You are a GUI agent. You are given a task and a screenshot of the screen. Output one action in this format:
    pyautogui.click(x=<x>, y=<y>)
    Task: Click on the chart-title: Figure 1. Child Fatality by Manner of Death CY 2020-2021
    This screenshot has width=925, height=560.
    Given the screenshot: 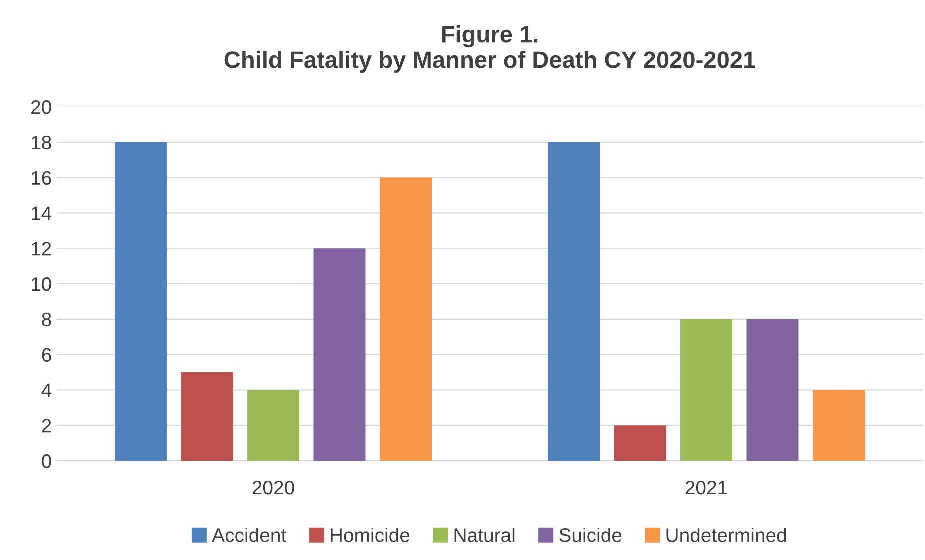 What is the action you would take?
    pyautogui.click(x=490, y=49)
    